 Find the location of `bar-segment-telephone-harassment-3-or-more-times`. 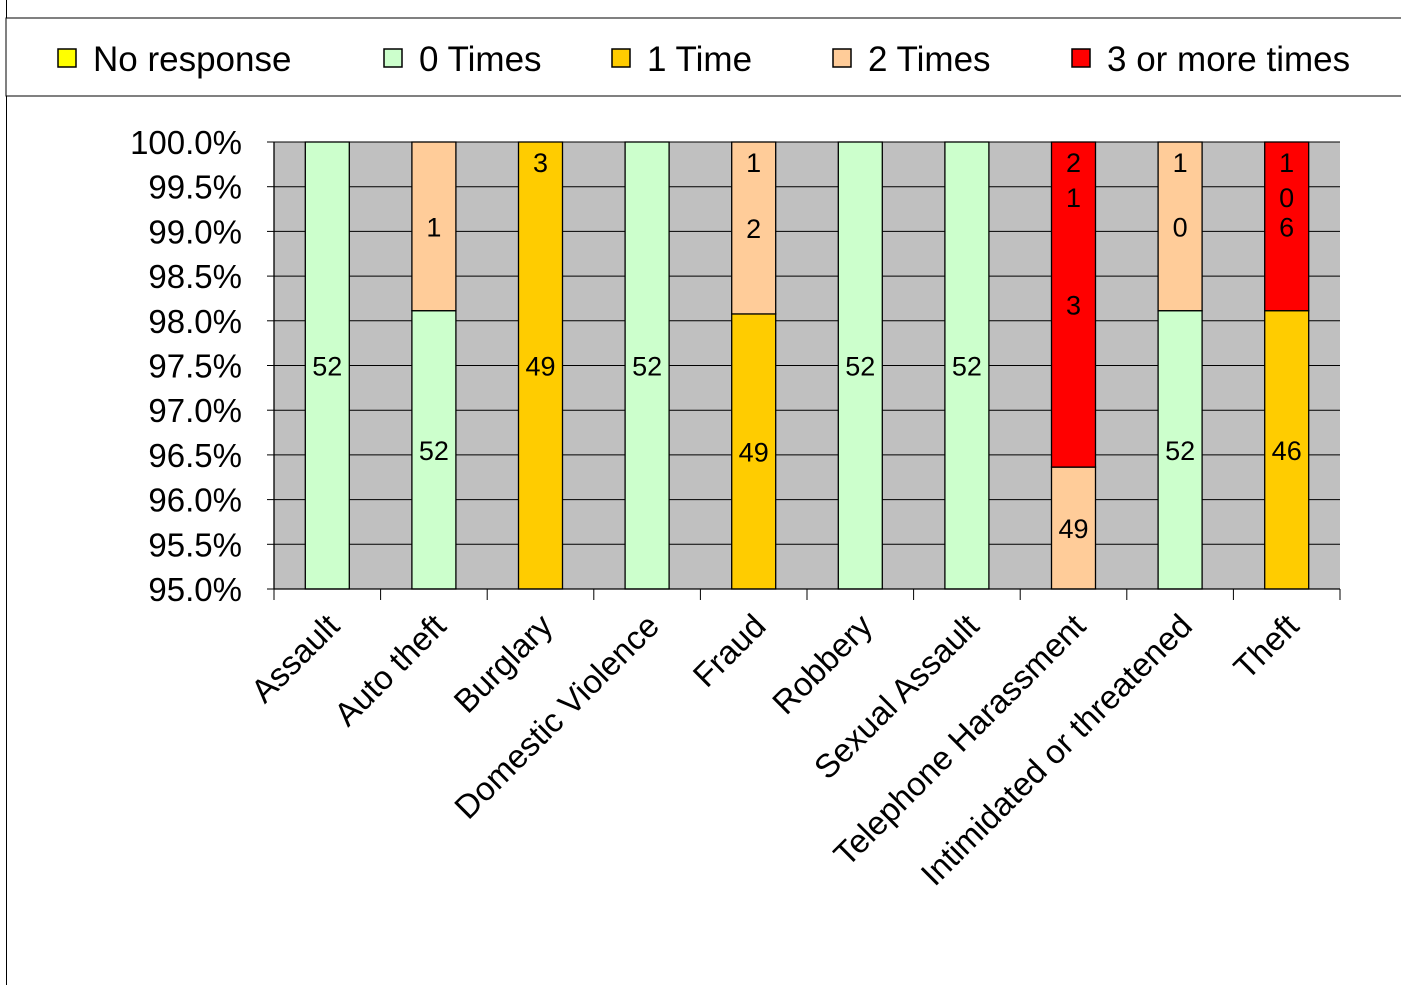

bar-segment-telephone-harassment-3-or-more-times is located at coordinates (1073, 304).